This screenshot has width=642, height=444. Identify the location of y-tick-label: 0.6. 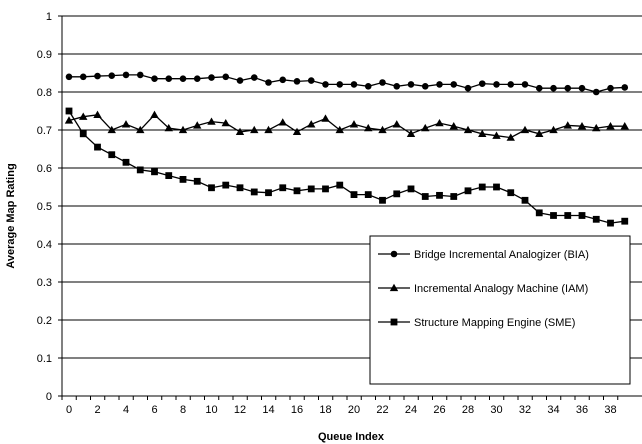
(44, 169).